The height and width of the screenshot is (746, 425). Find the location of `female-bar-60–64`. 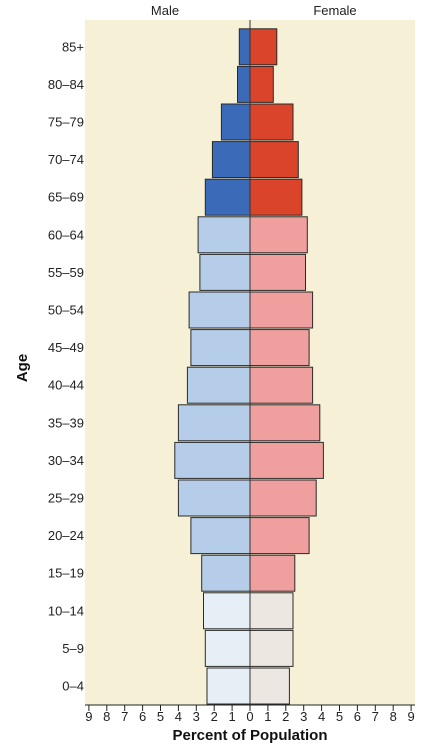

female-bar-60–64 is located at coordinates (278, 235).